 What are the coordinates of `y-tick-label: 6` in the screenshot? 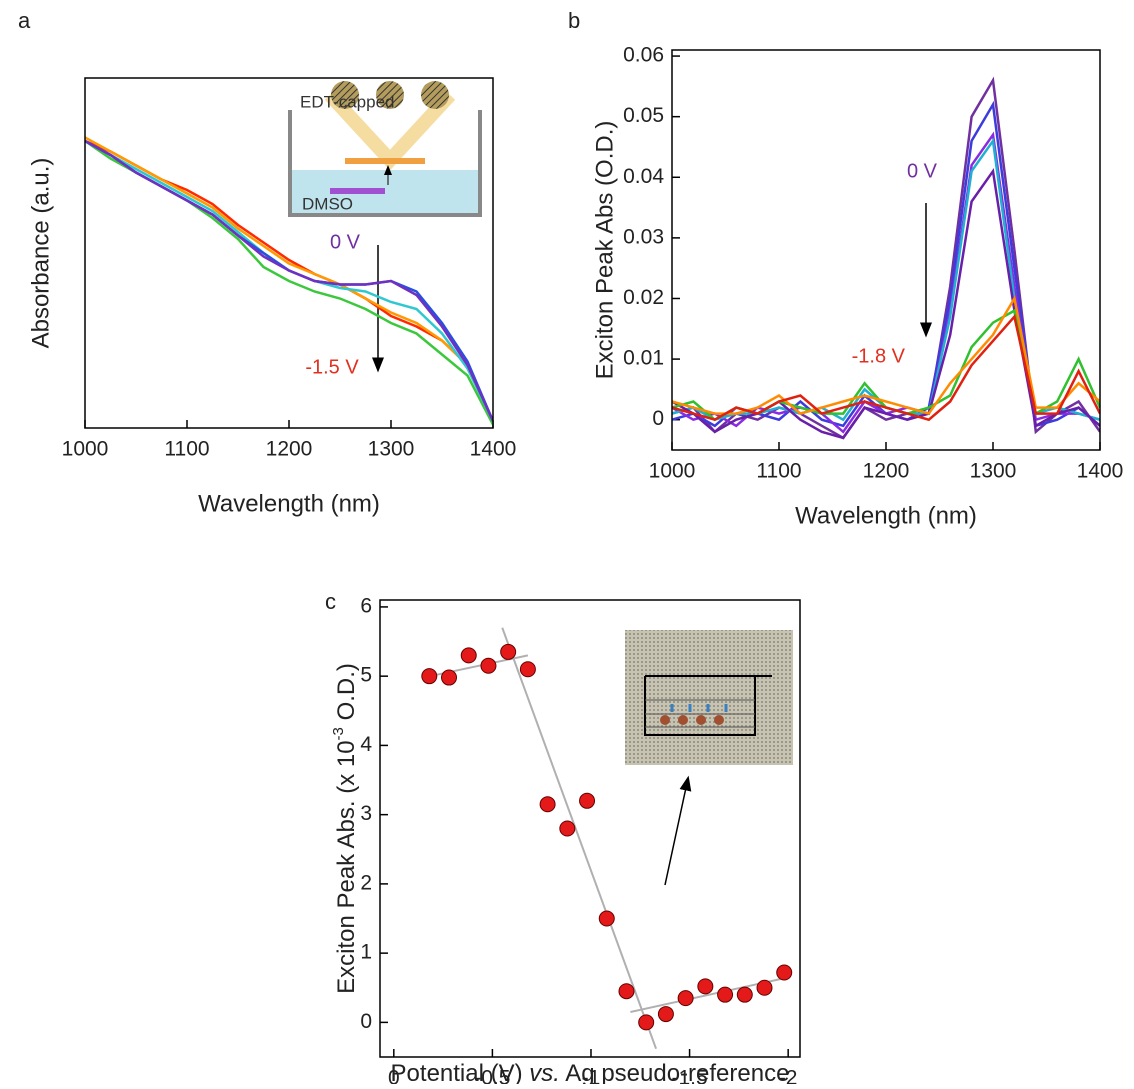 It's located at (366, 605).